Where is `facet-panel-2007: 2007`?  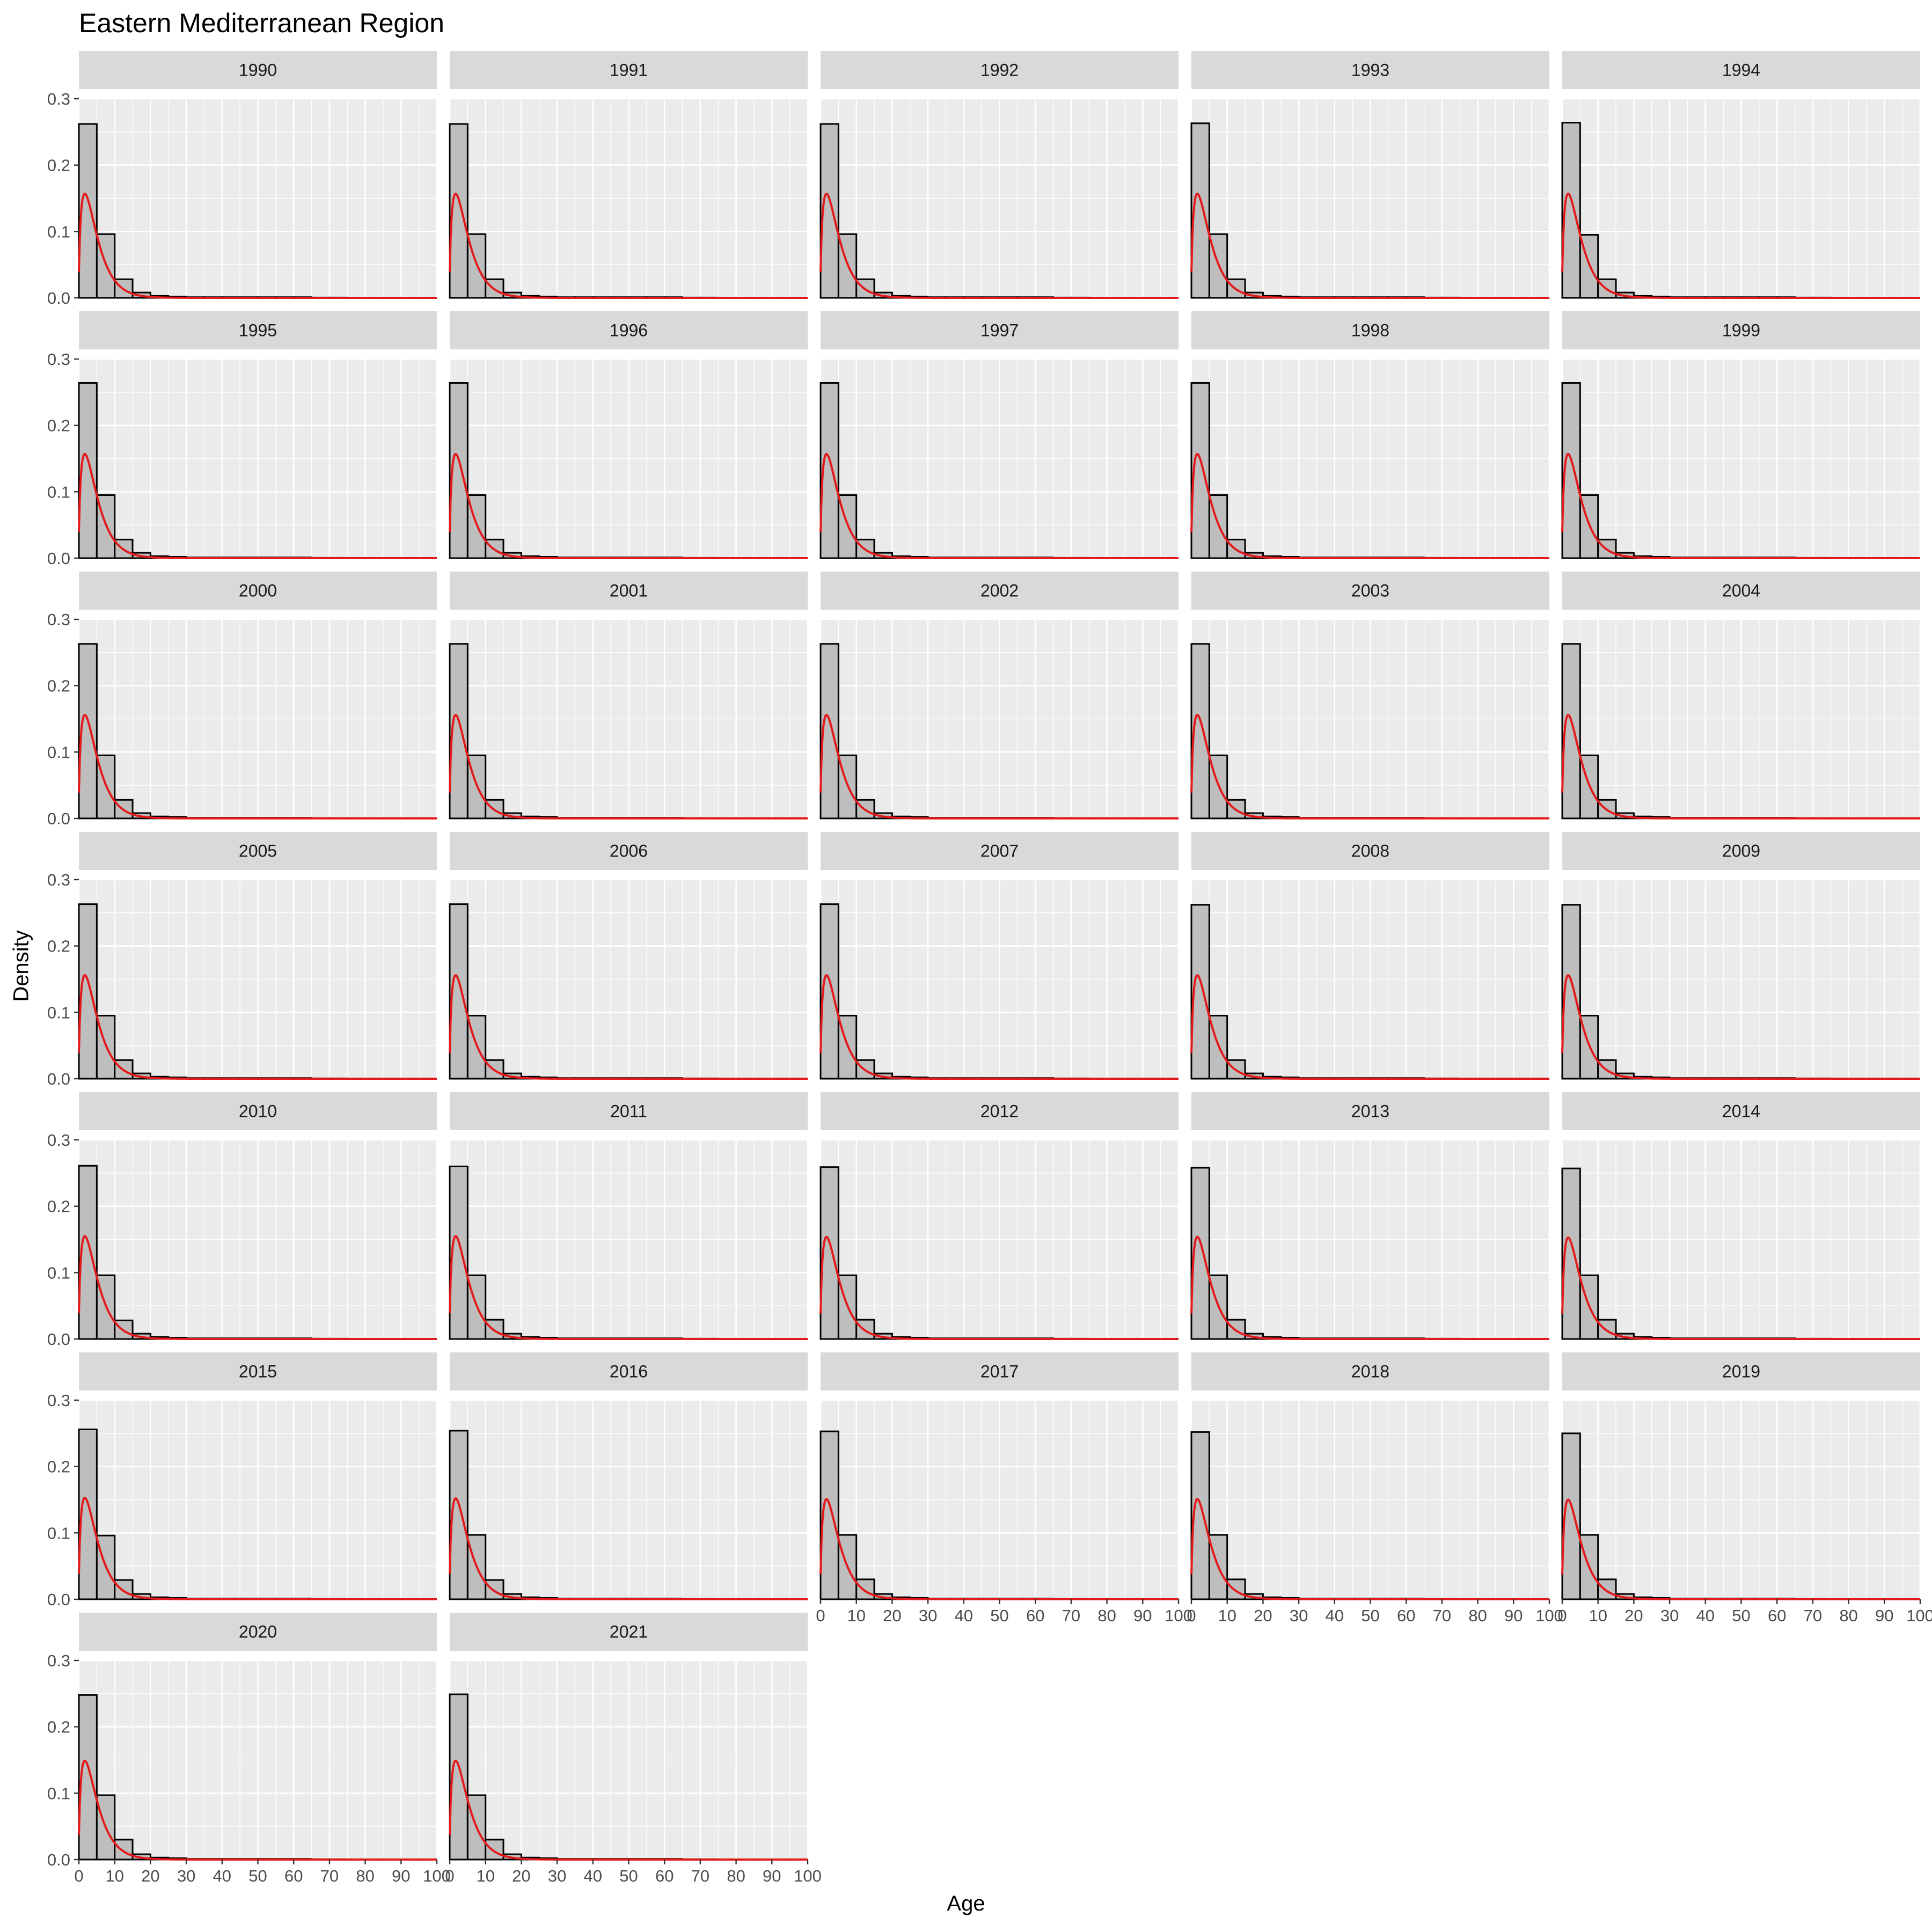 facet-panel-2007: 2007 is located at coordinates (999, 956).